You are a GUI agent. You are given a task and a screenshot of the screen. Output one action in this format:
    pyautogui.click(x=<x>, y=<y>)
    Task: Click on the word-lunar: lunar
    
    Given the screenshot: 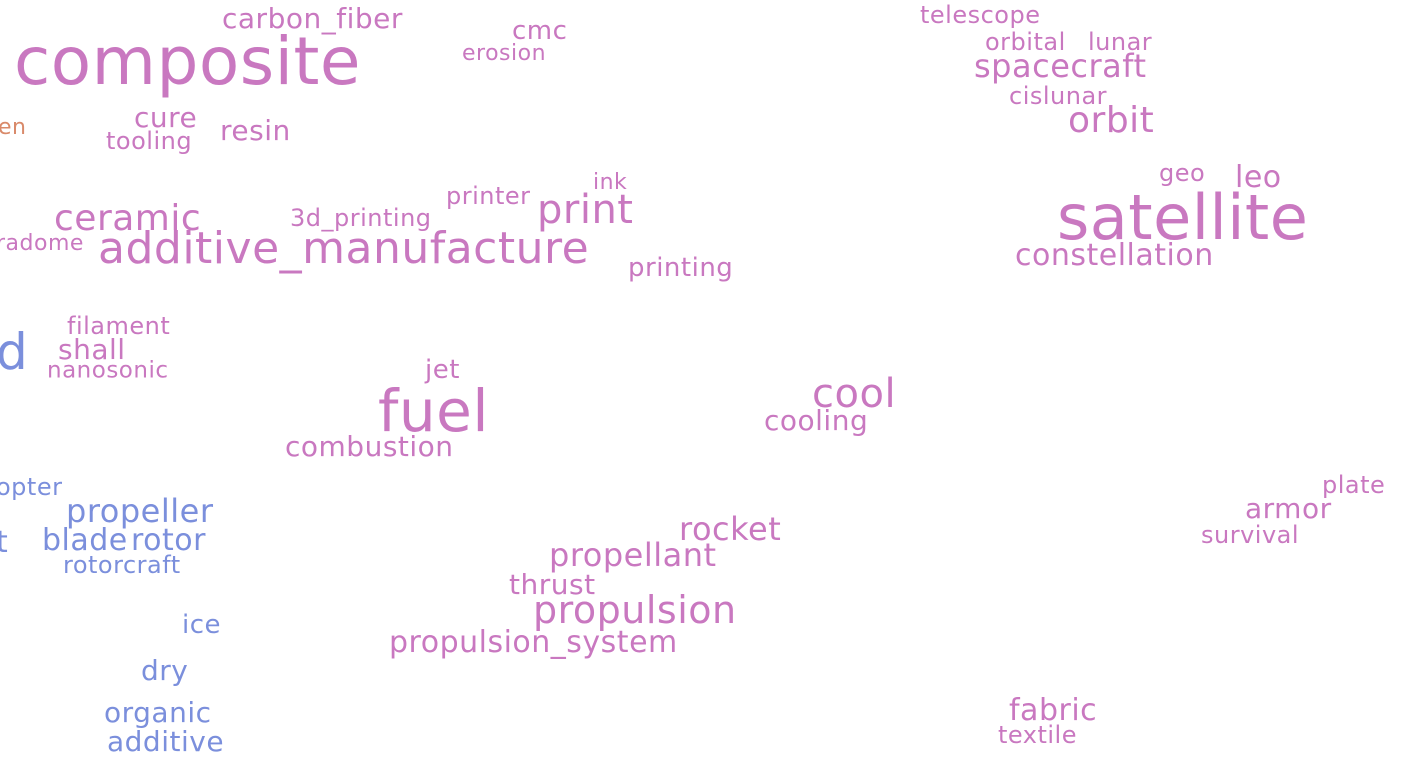 What is the action you would take?
    pyautogui.click(x=1120, y=42)
    